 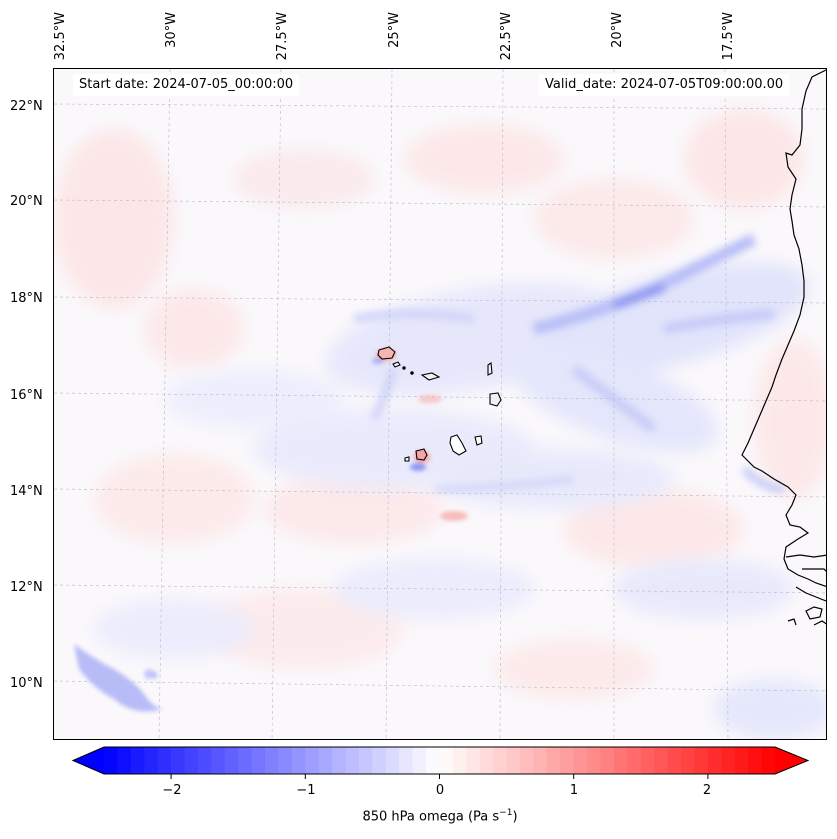 I want to click on fogo-island, so click(x=421, y=454).